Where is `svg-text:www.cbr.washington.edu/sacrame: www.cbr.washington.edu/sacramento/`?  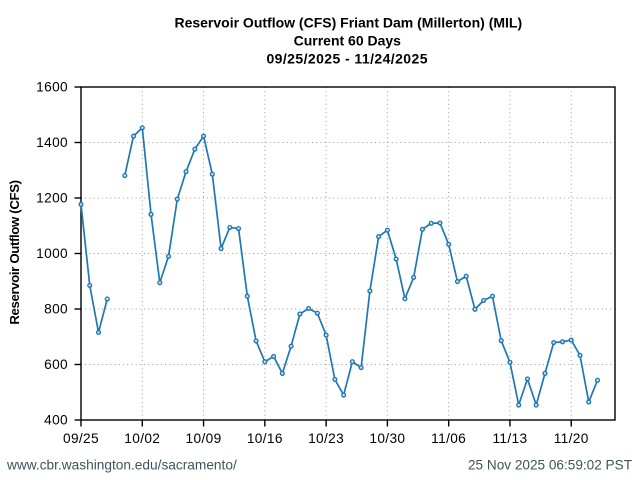 svg-text:www.cbr.washington.edu/sacrame: www.cbr.washington.edu/sacramento/ is located at coordinates (121, 465).